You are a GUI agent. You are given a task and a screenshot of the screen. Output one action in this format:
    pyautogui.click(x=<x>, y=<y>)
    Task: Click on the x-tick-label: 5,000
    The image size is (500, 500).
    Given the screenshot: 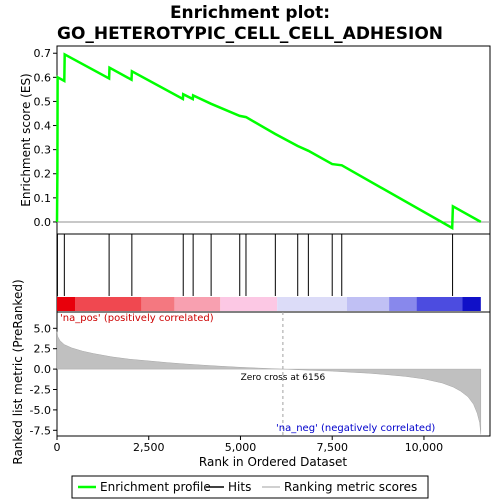 What is the action you would take?
    pyautogui.click(x=241, y=447)
    